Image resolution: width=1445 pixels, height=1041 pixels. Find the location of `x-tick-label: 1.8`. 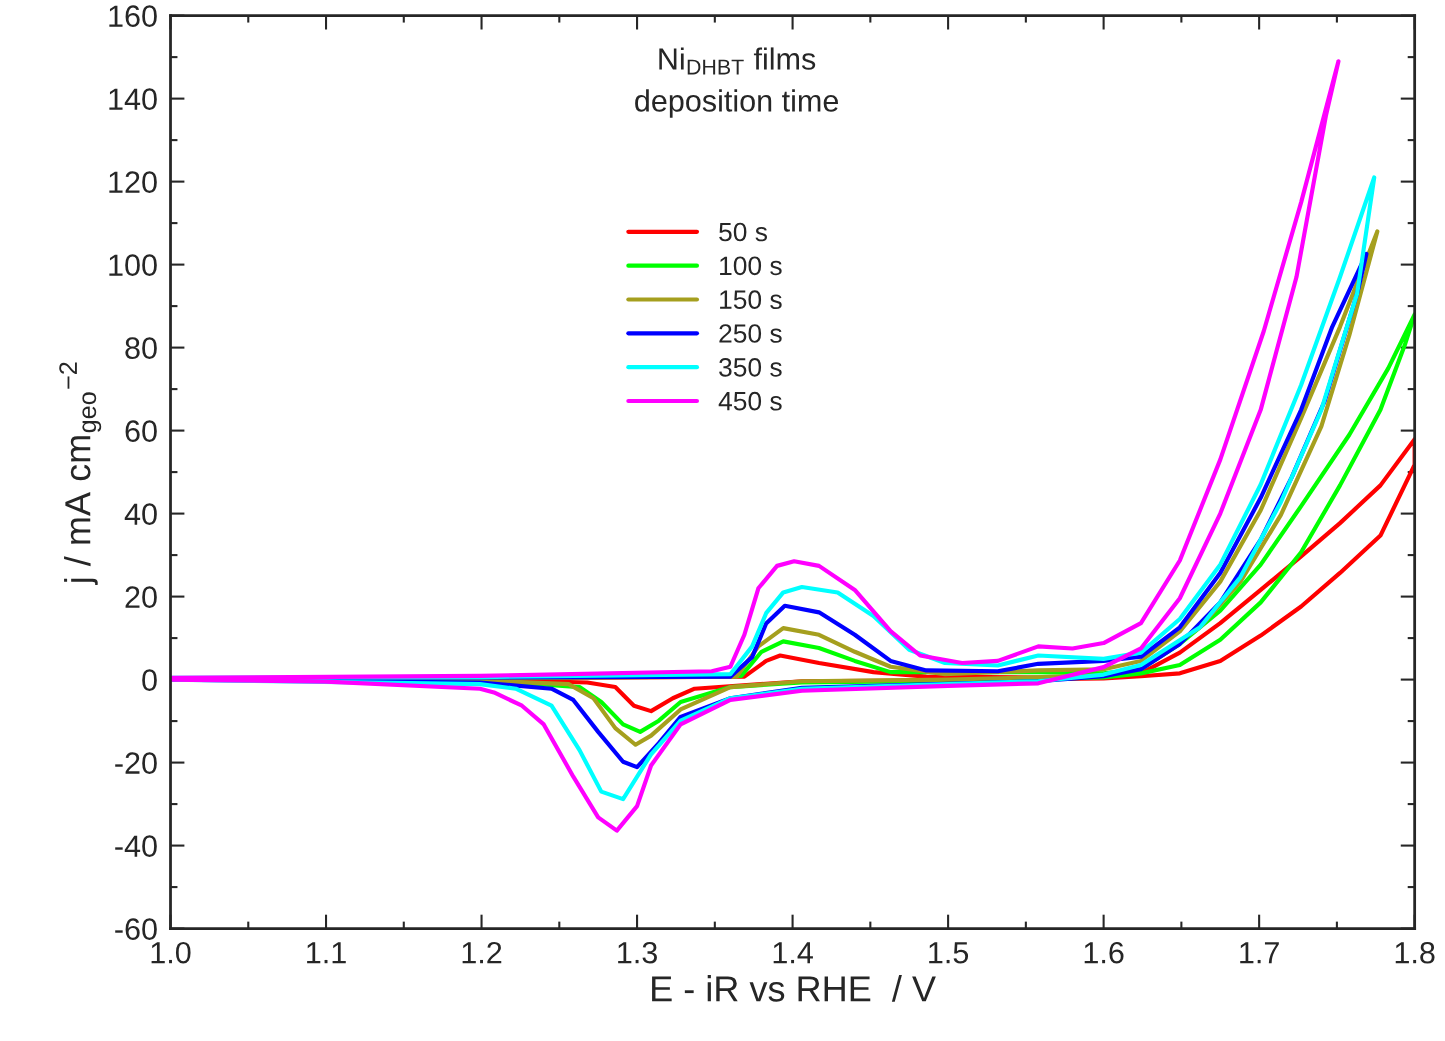

x-tick-label: 1.8 is located at coordinates (1415, 952).